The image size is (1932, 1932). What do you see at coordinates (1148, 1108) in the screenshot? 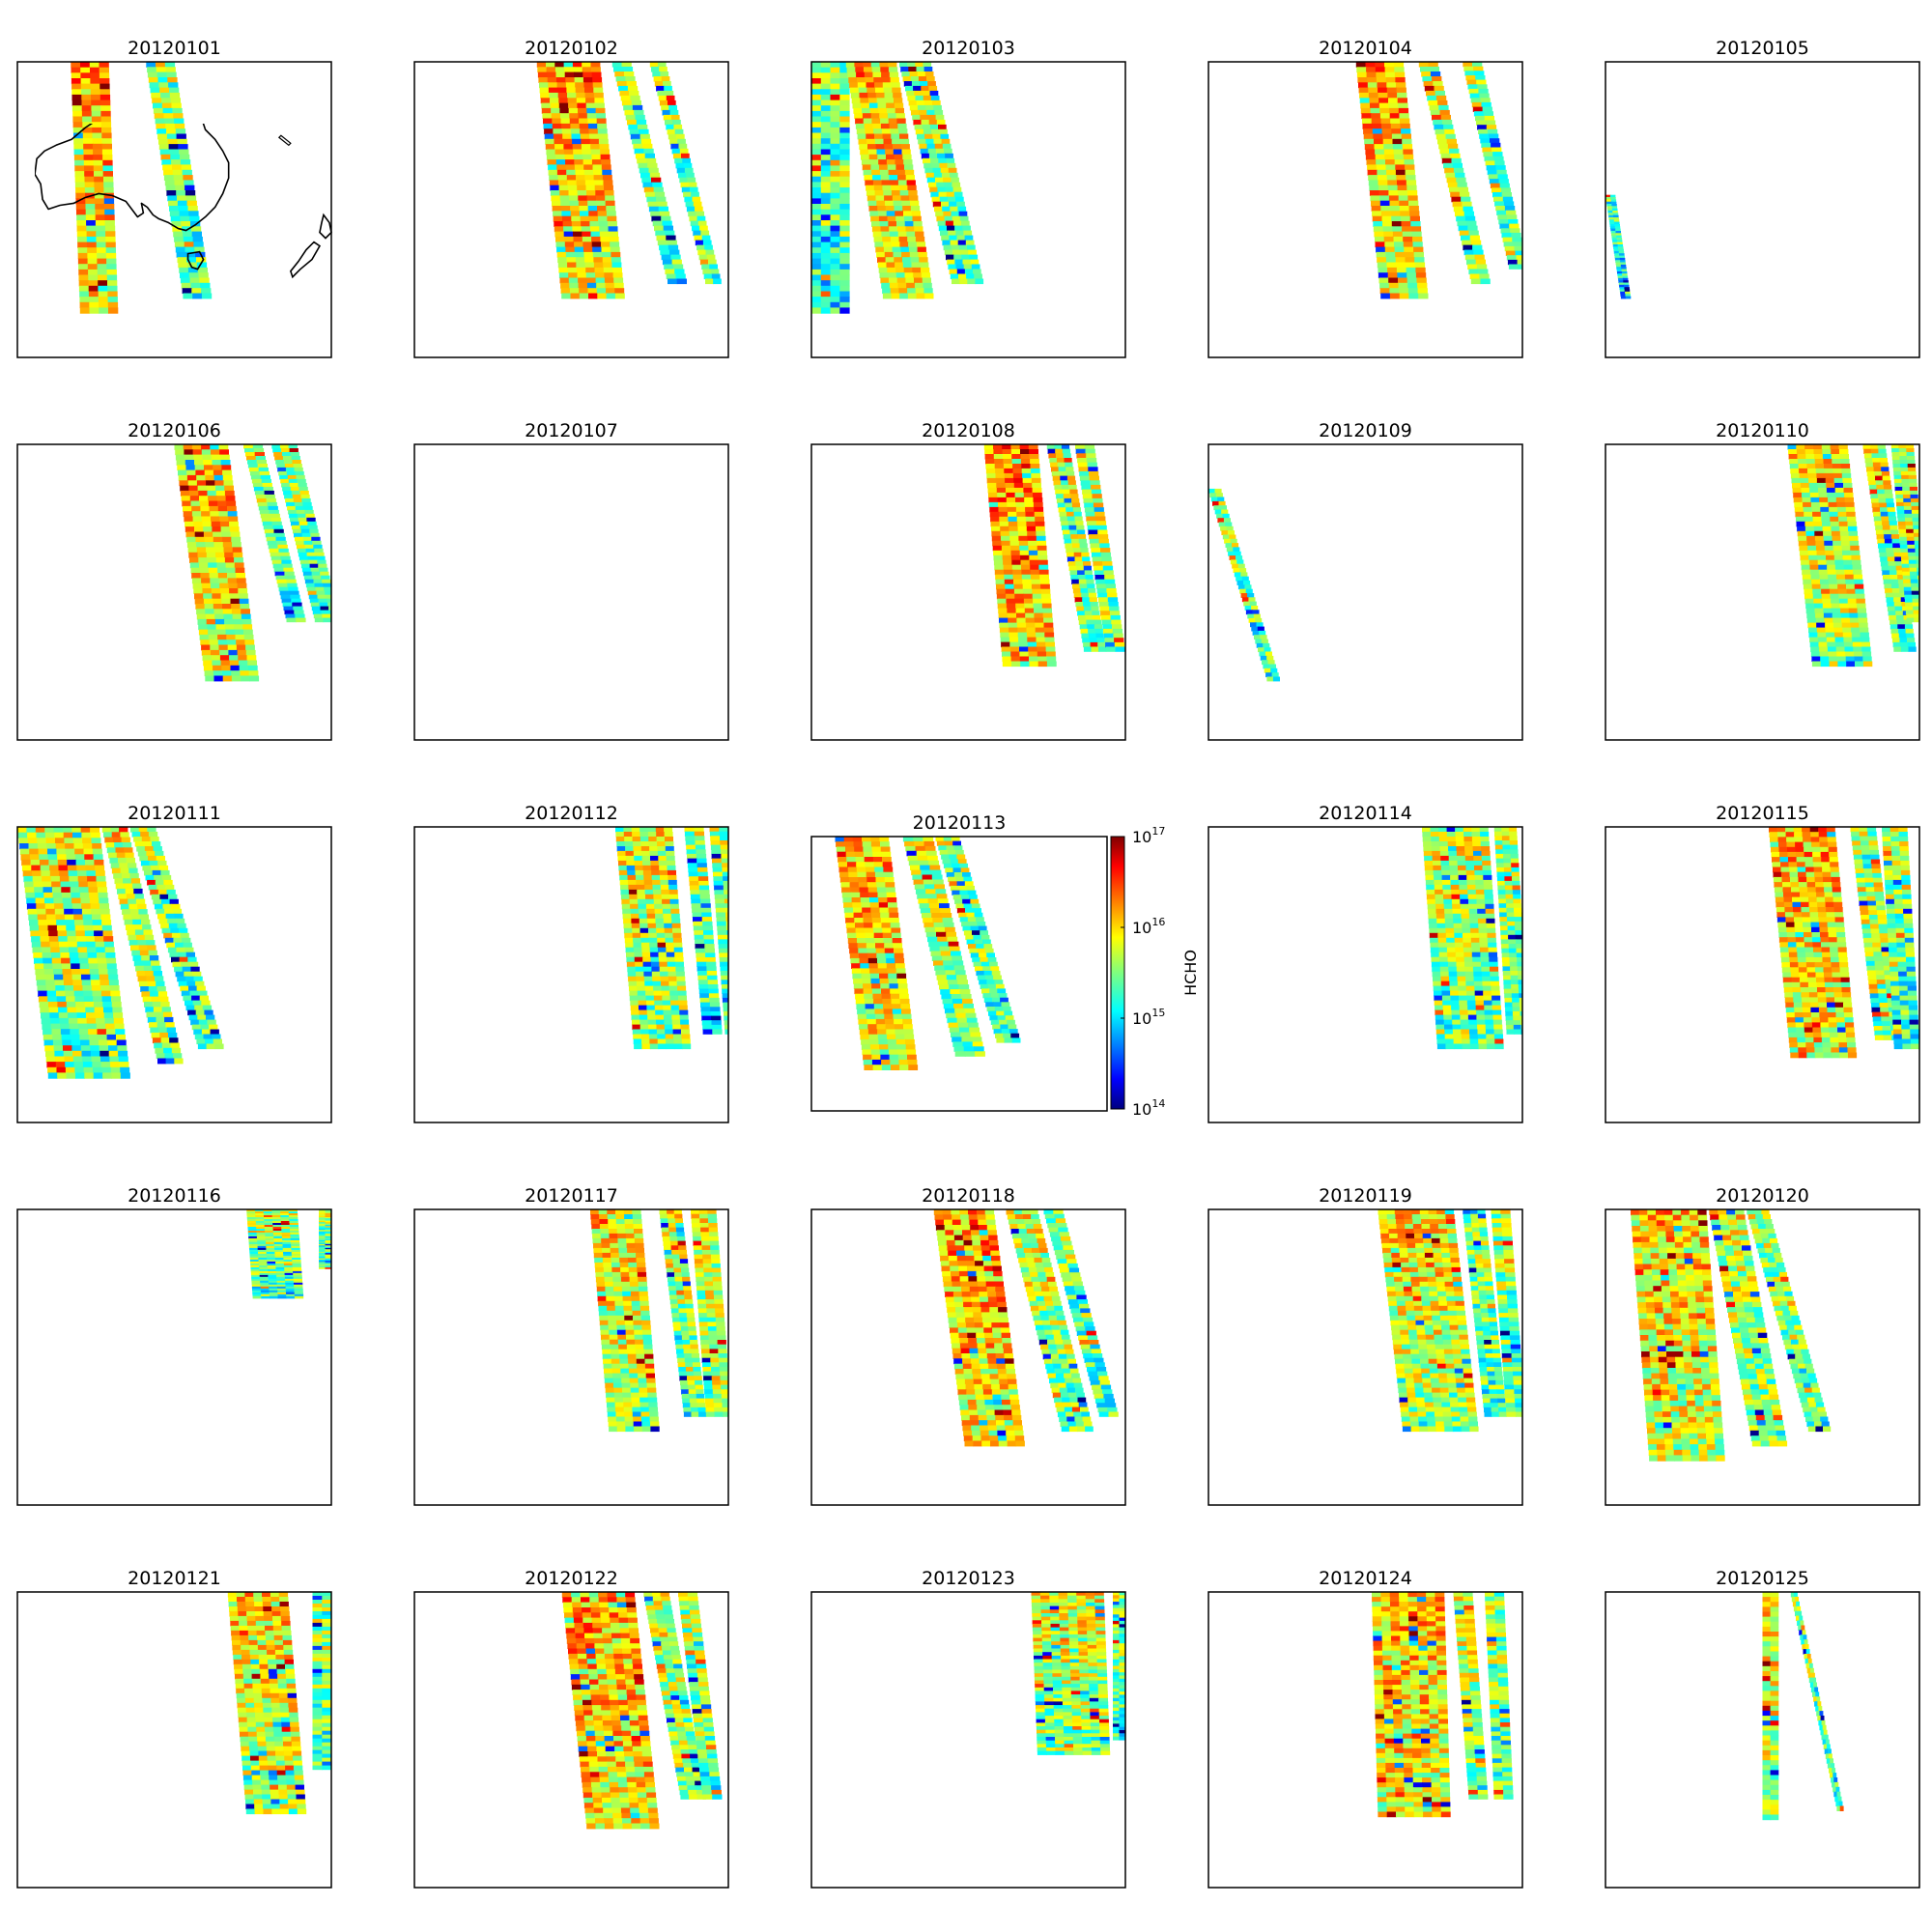
I see `colorbar-tick-label: 1014` at bounding box center [1148, 1108].